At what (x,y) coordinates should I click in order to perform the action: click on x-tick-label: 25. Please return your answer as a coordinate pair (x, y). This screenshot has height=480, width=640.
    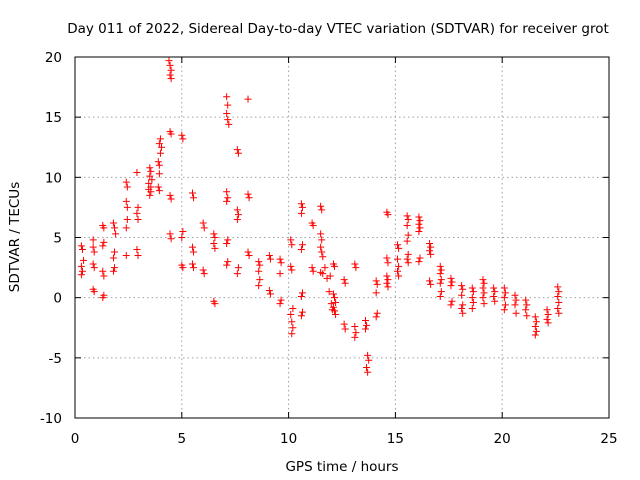
    Looking at the image, I should click on (608, 439).